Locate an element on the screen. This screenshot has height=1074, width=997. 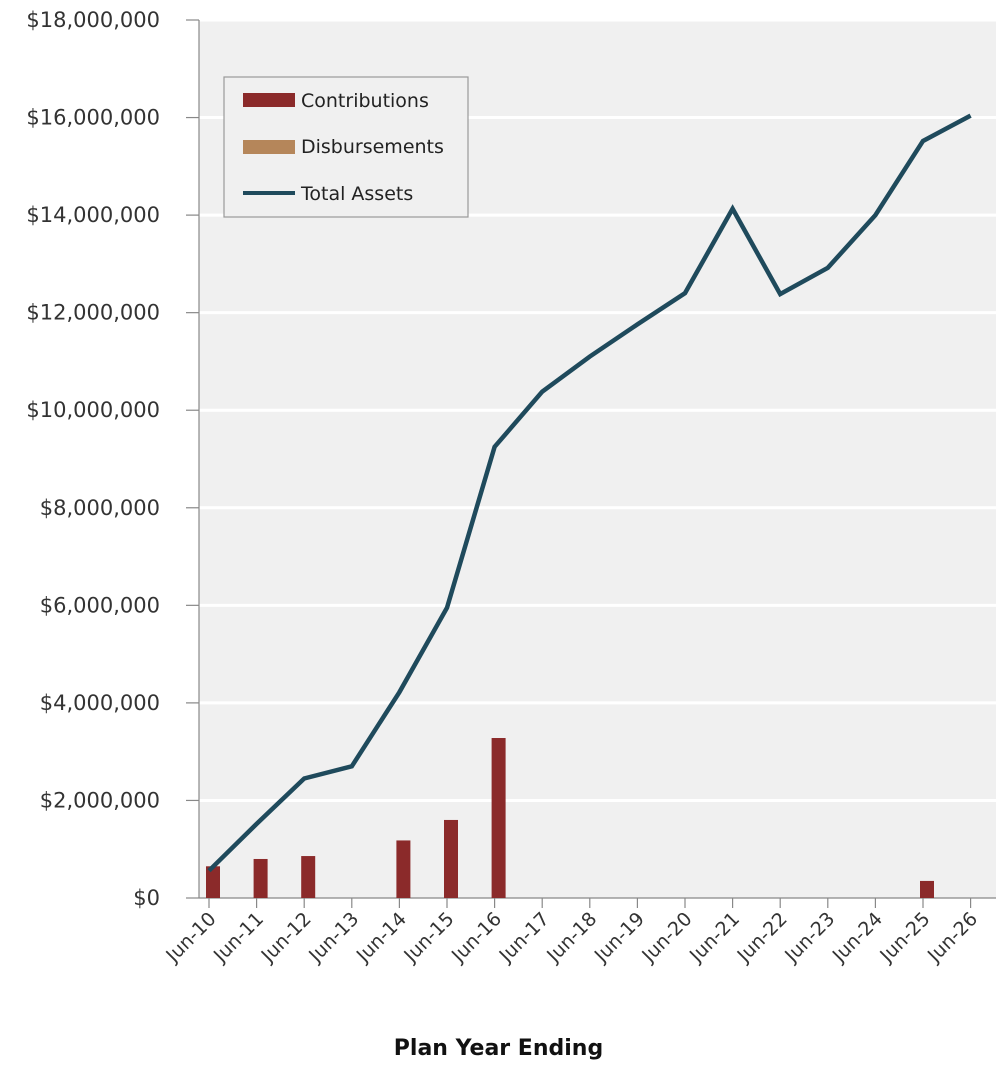
y-tick-label: $6,000,000 is located at coordinates (100, 605).